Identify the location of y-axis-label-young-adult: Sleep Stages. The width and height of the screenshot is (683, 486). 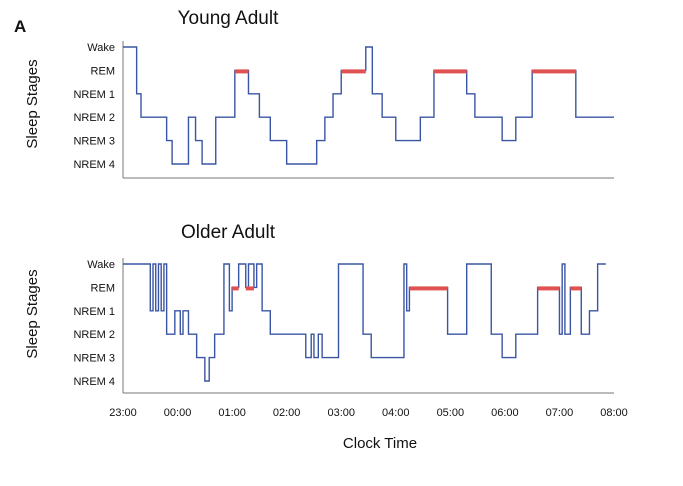
(32, 103).